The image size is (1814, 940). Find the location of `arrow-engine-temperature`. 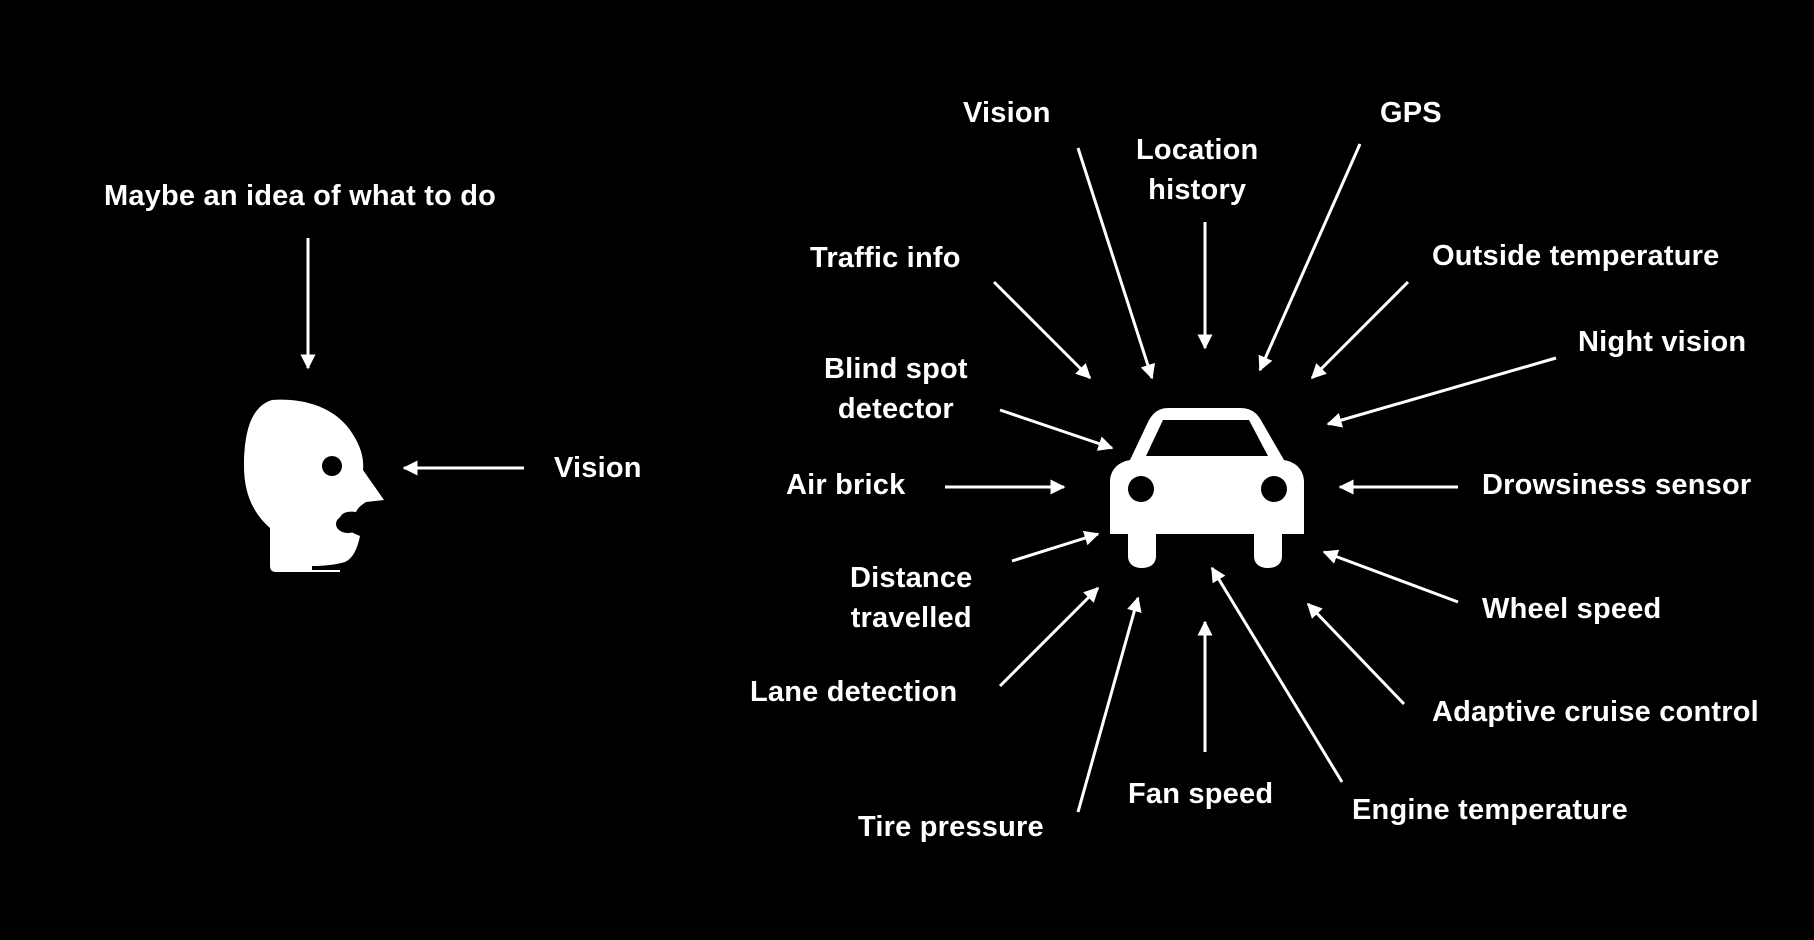

arrow-engine-temperature is located at coordinates (1277, 674).